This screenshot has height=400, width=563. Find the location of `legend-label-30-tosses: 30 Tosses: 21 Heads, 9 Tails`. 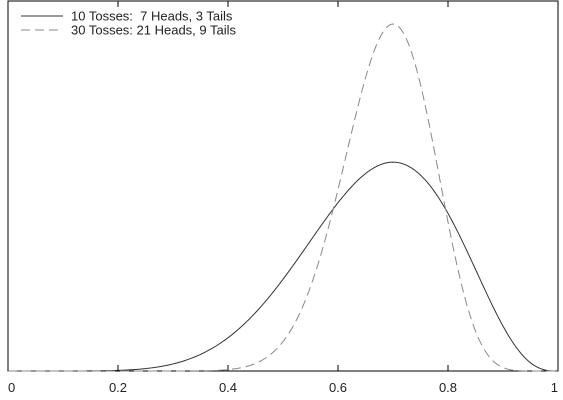

legend-label-30-tosses: 30 Tosses: 21 Heads, 9 Tails is located at coordinates (154, 30).